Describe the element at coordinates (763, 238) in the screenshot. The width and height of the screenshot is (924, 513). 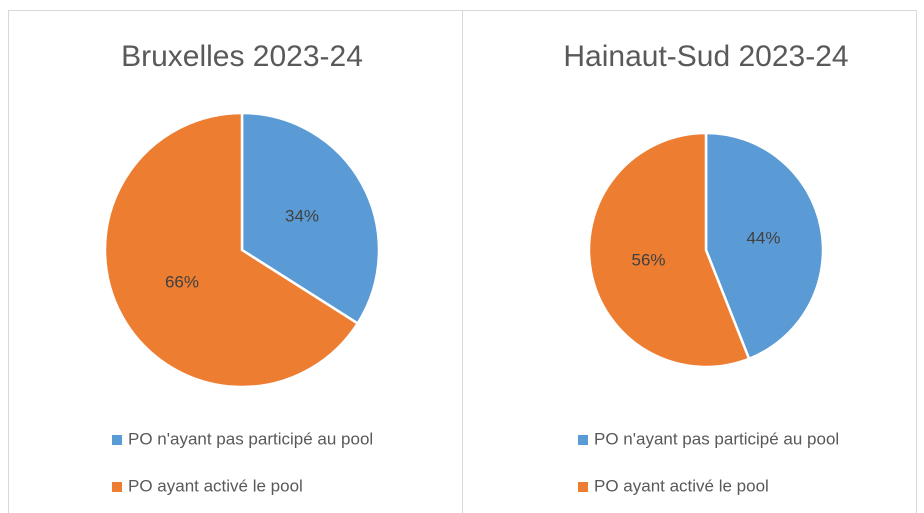
I see `data-label: 44%` at that location.